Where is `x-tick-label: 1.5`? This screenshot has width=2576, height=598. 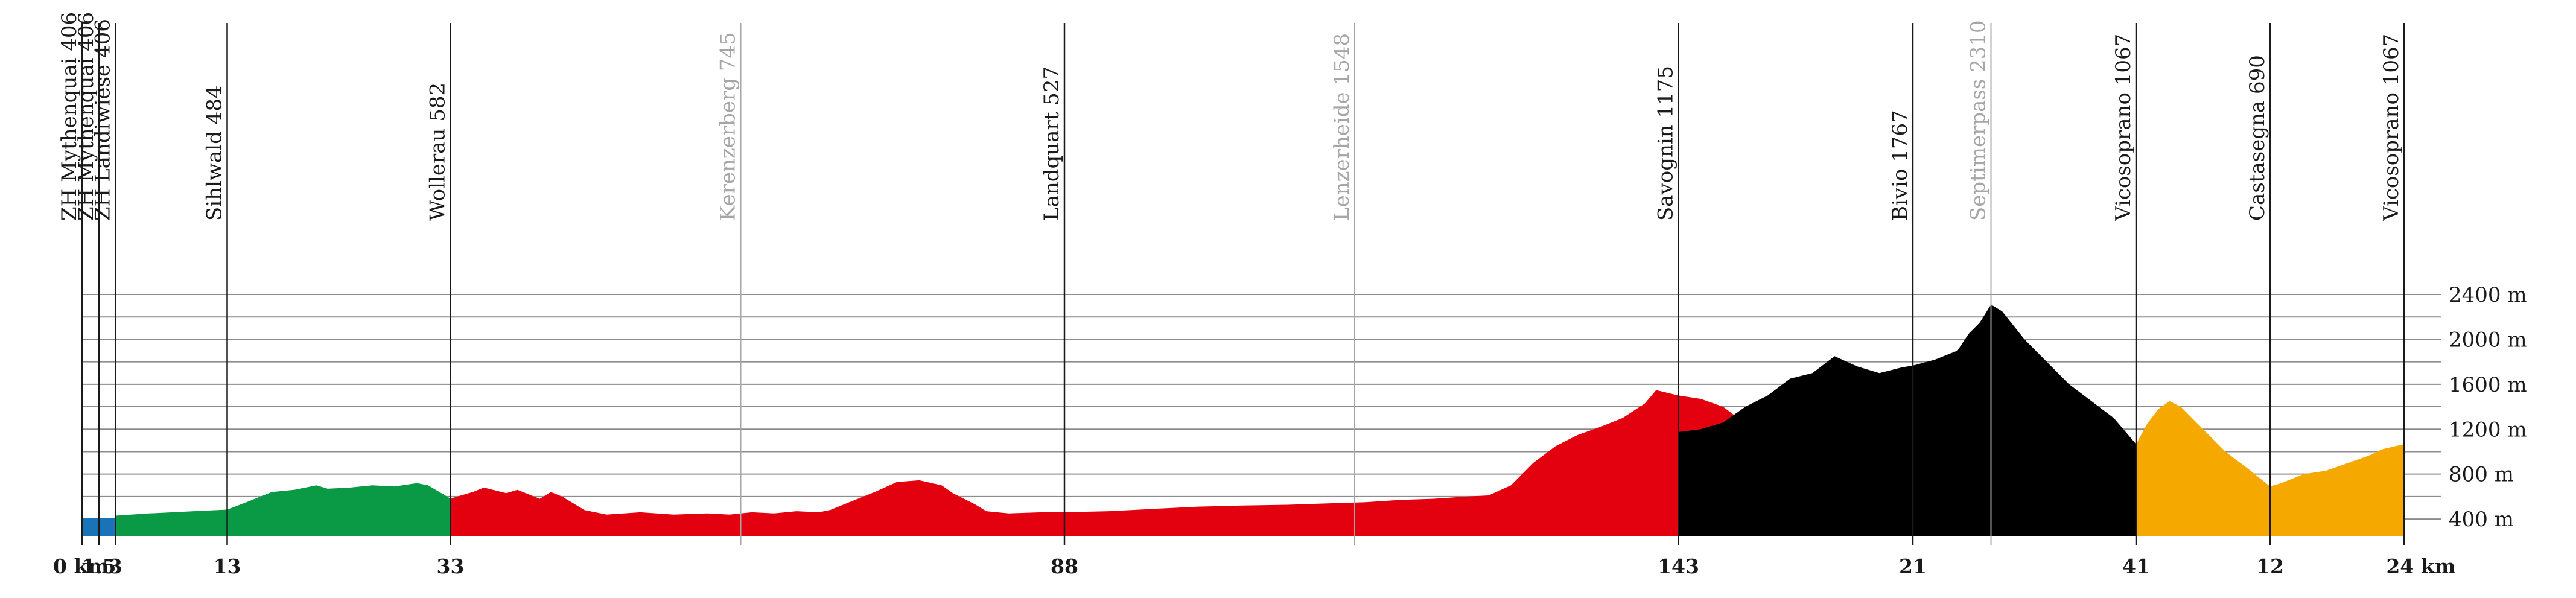 x-tick-label: 1.5 is located at coordinates (99, 566).